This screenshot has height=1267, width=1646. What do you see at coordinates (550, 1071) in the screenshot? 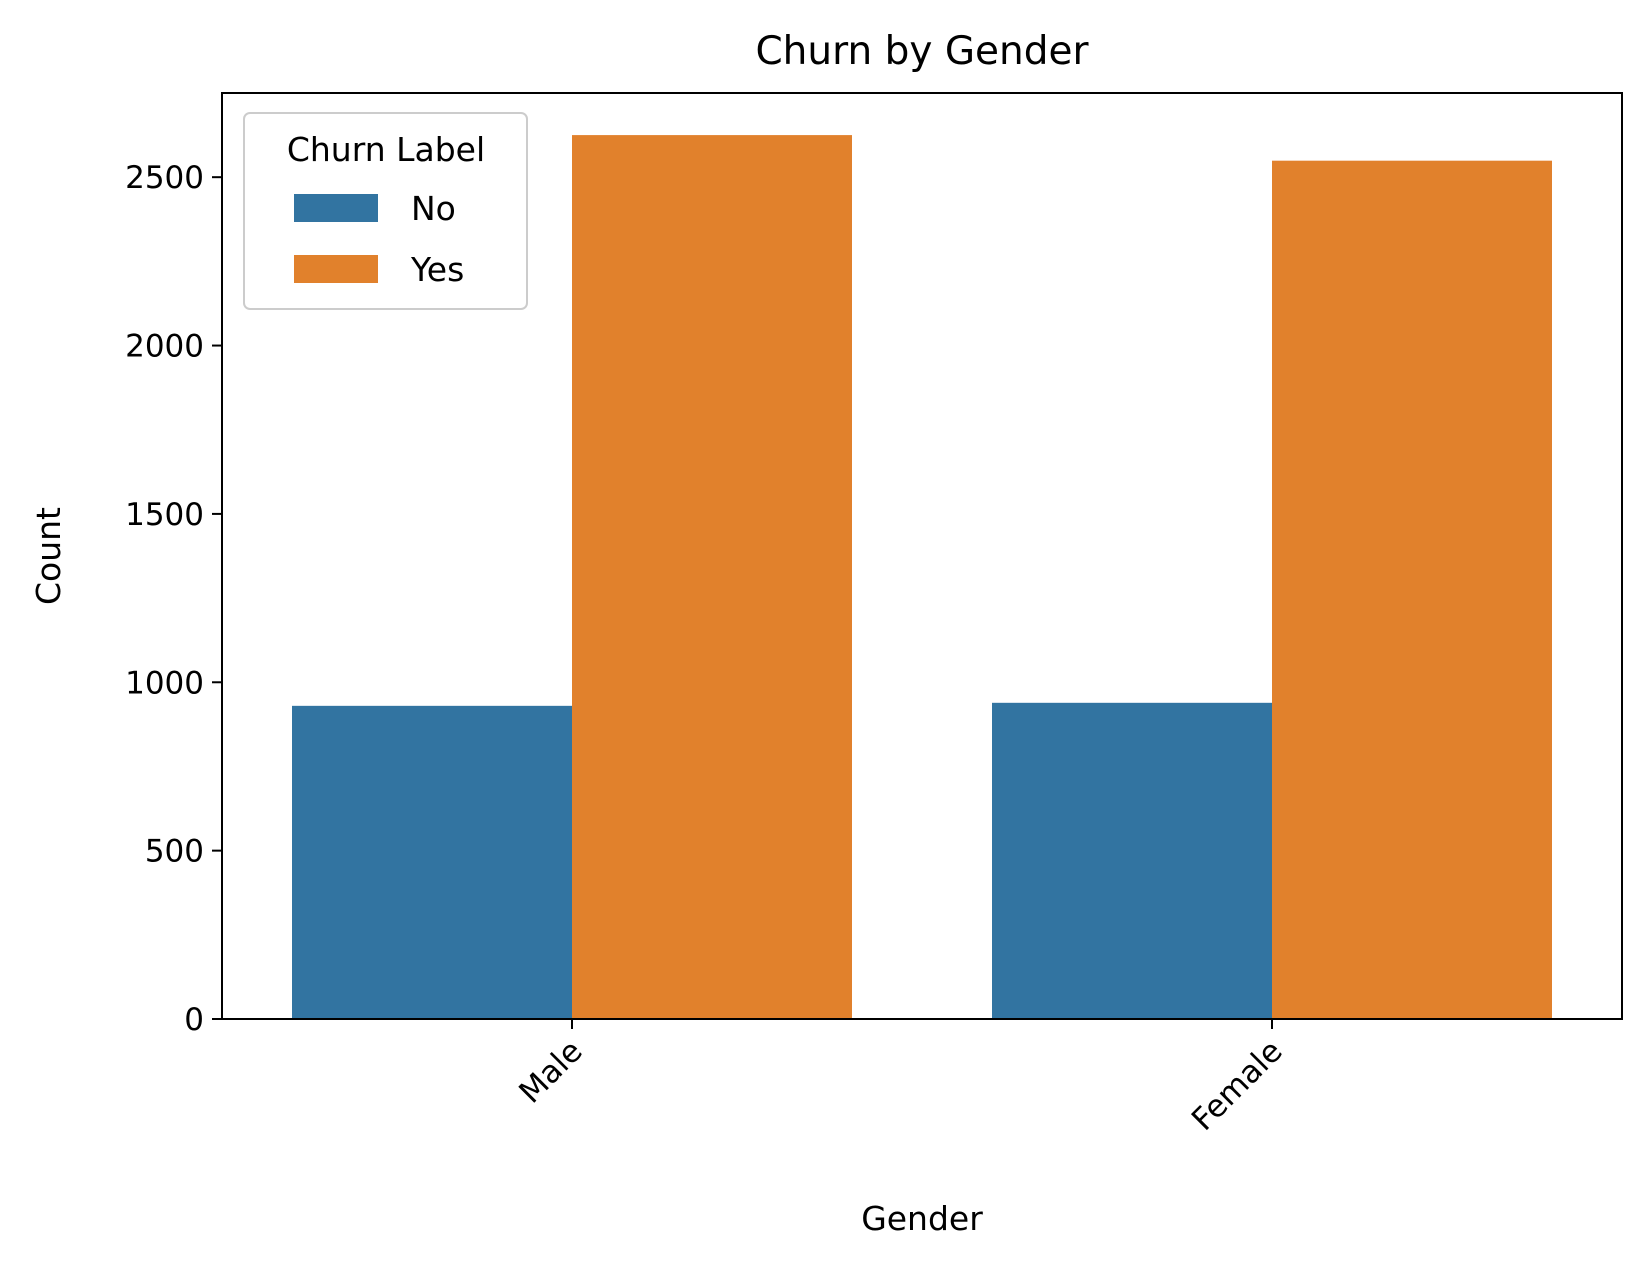
I see `x-tick-label-male: Male` at bounding box center [550, 1071].